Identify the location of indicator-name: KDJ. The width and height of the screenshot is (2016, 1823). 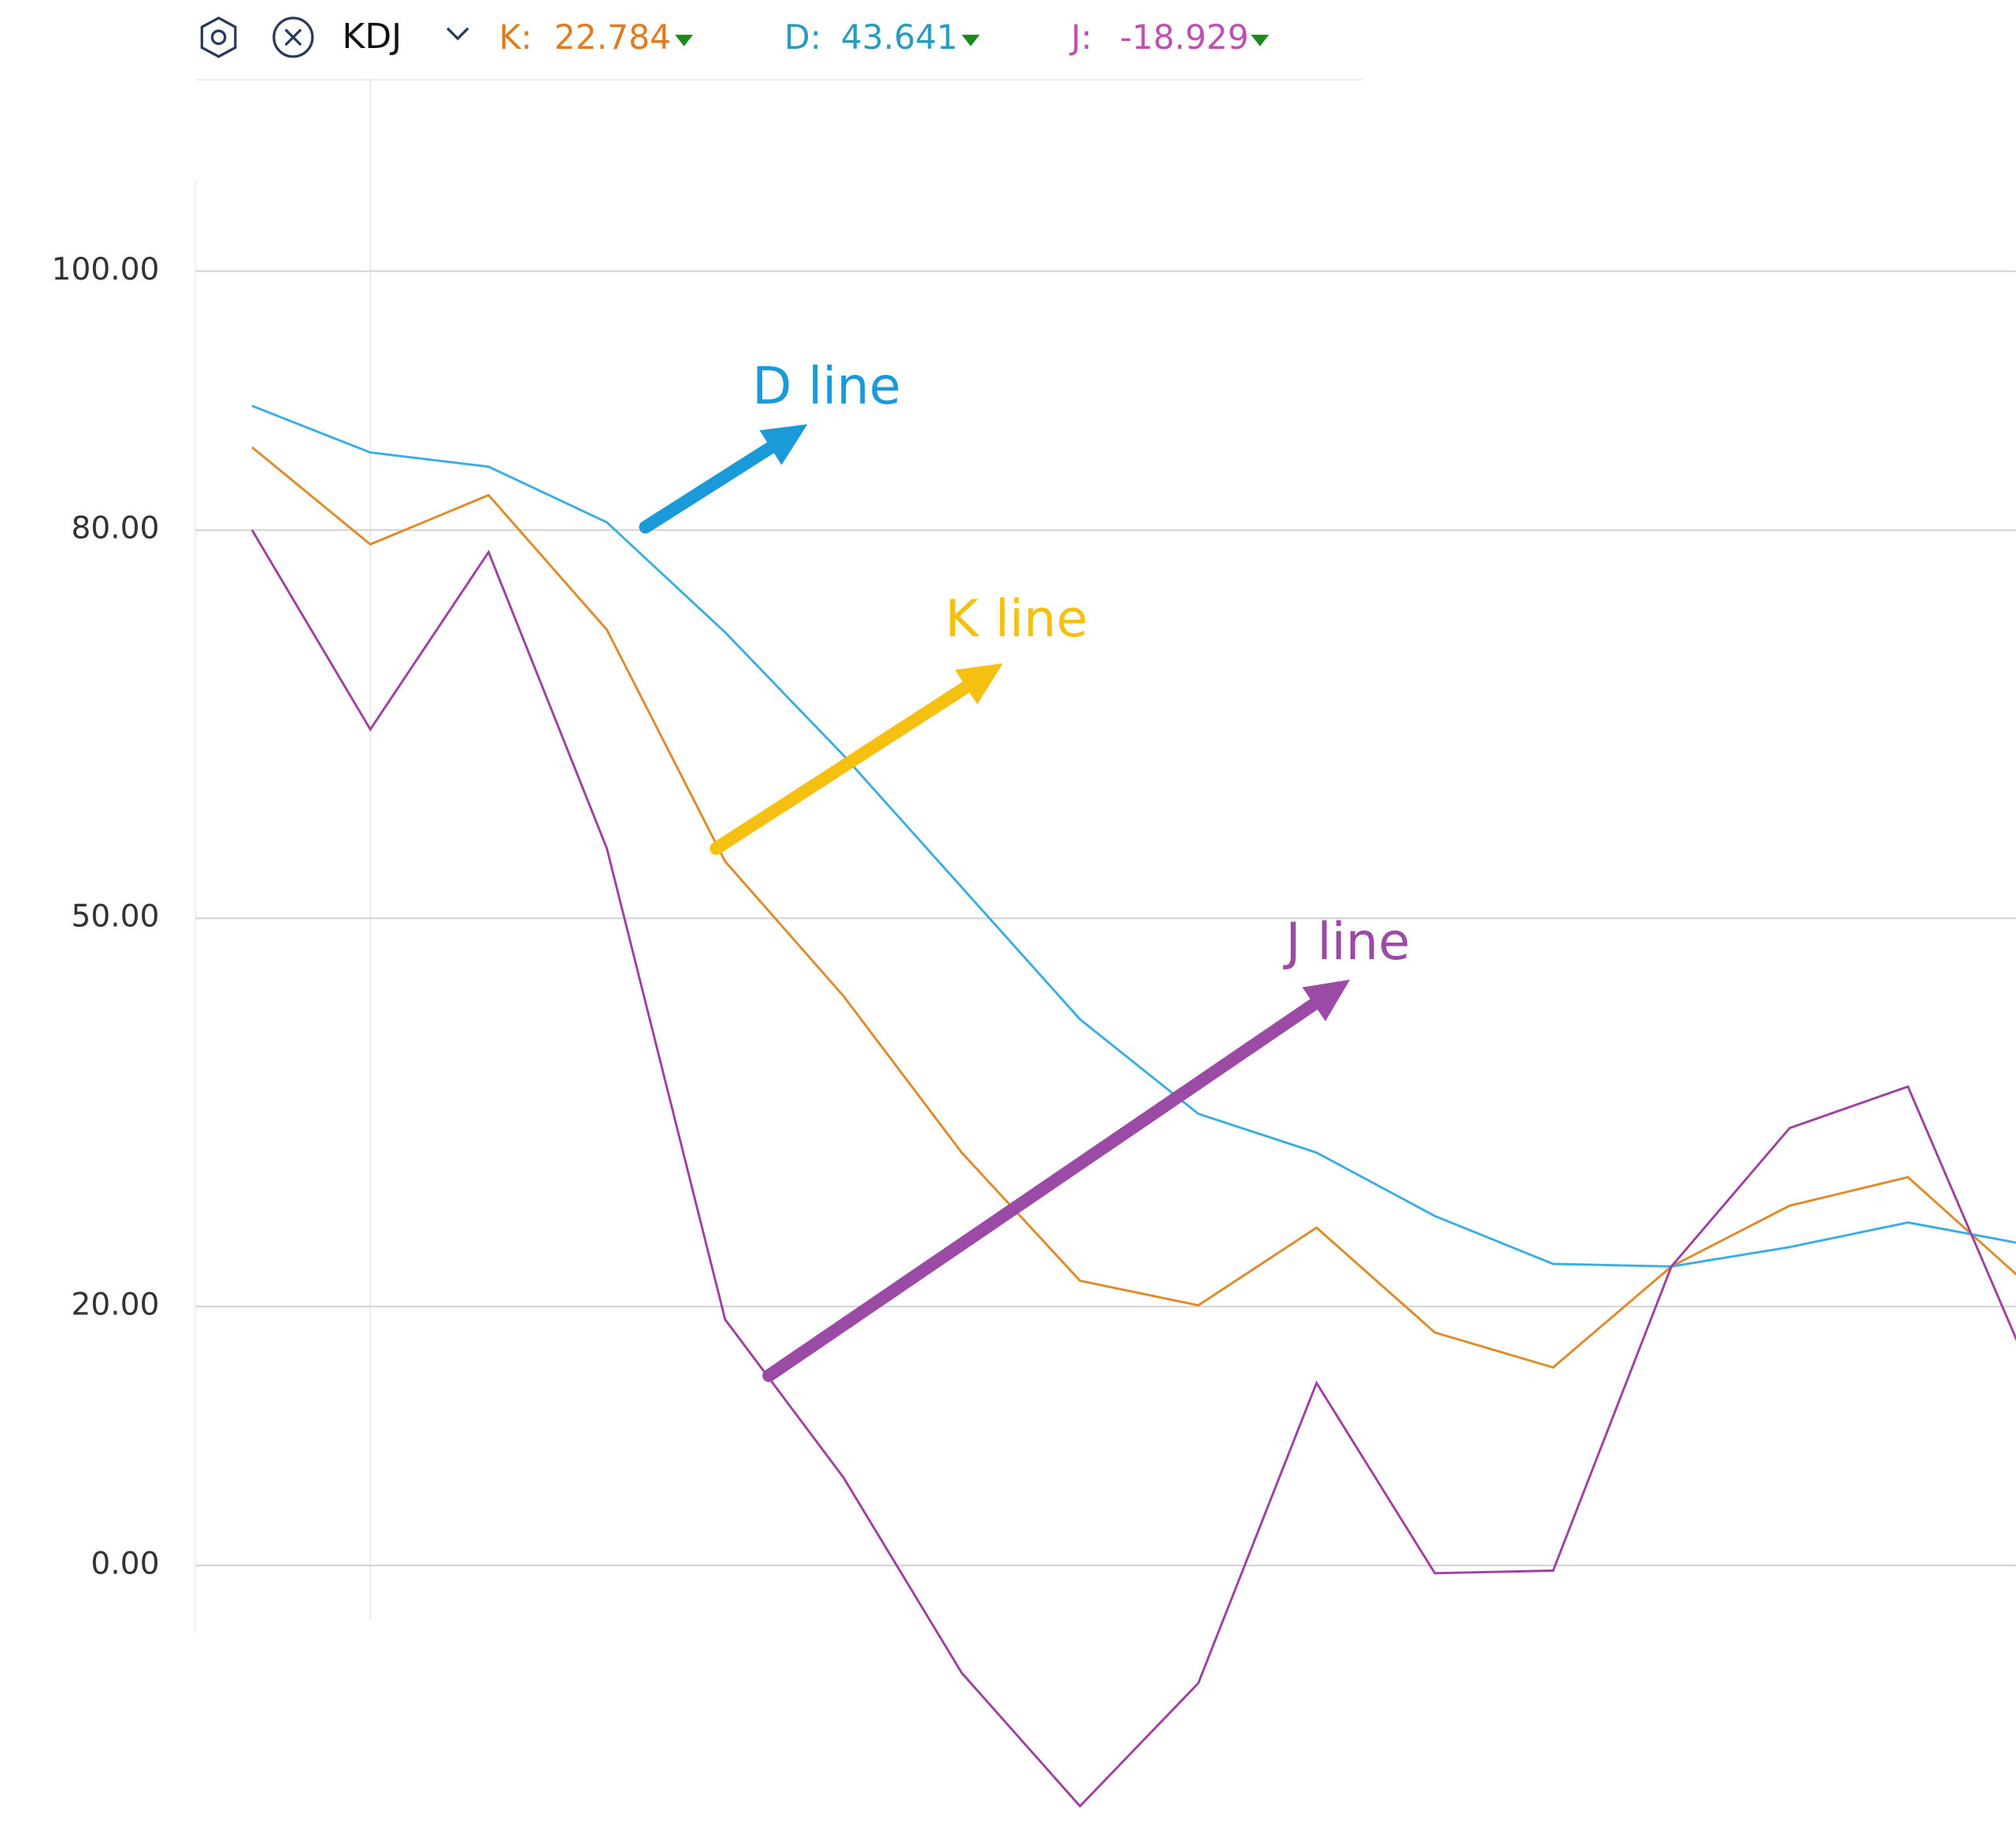
(372, 37).